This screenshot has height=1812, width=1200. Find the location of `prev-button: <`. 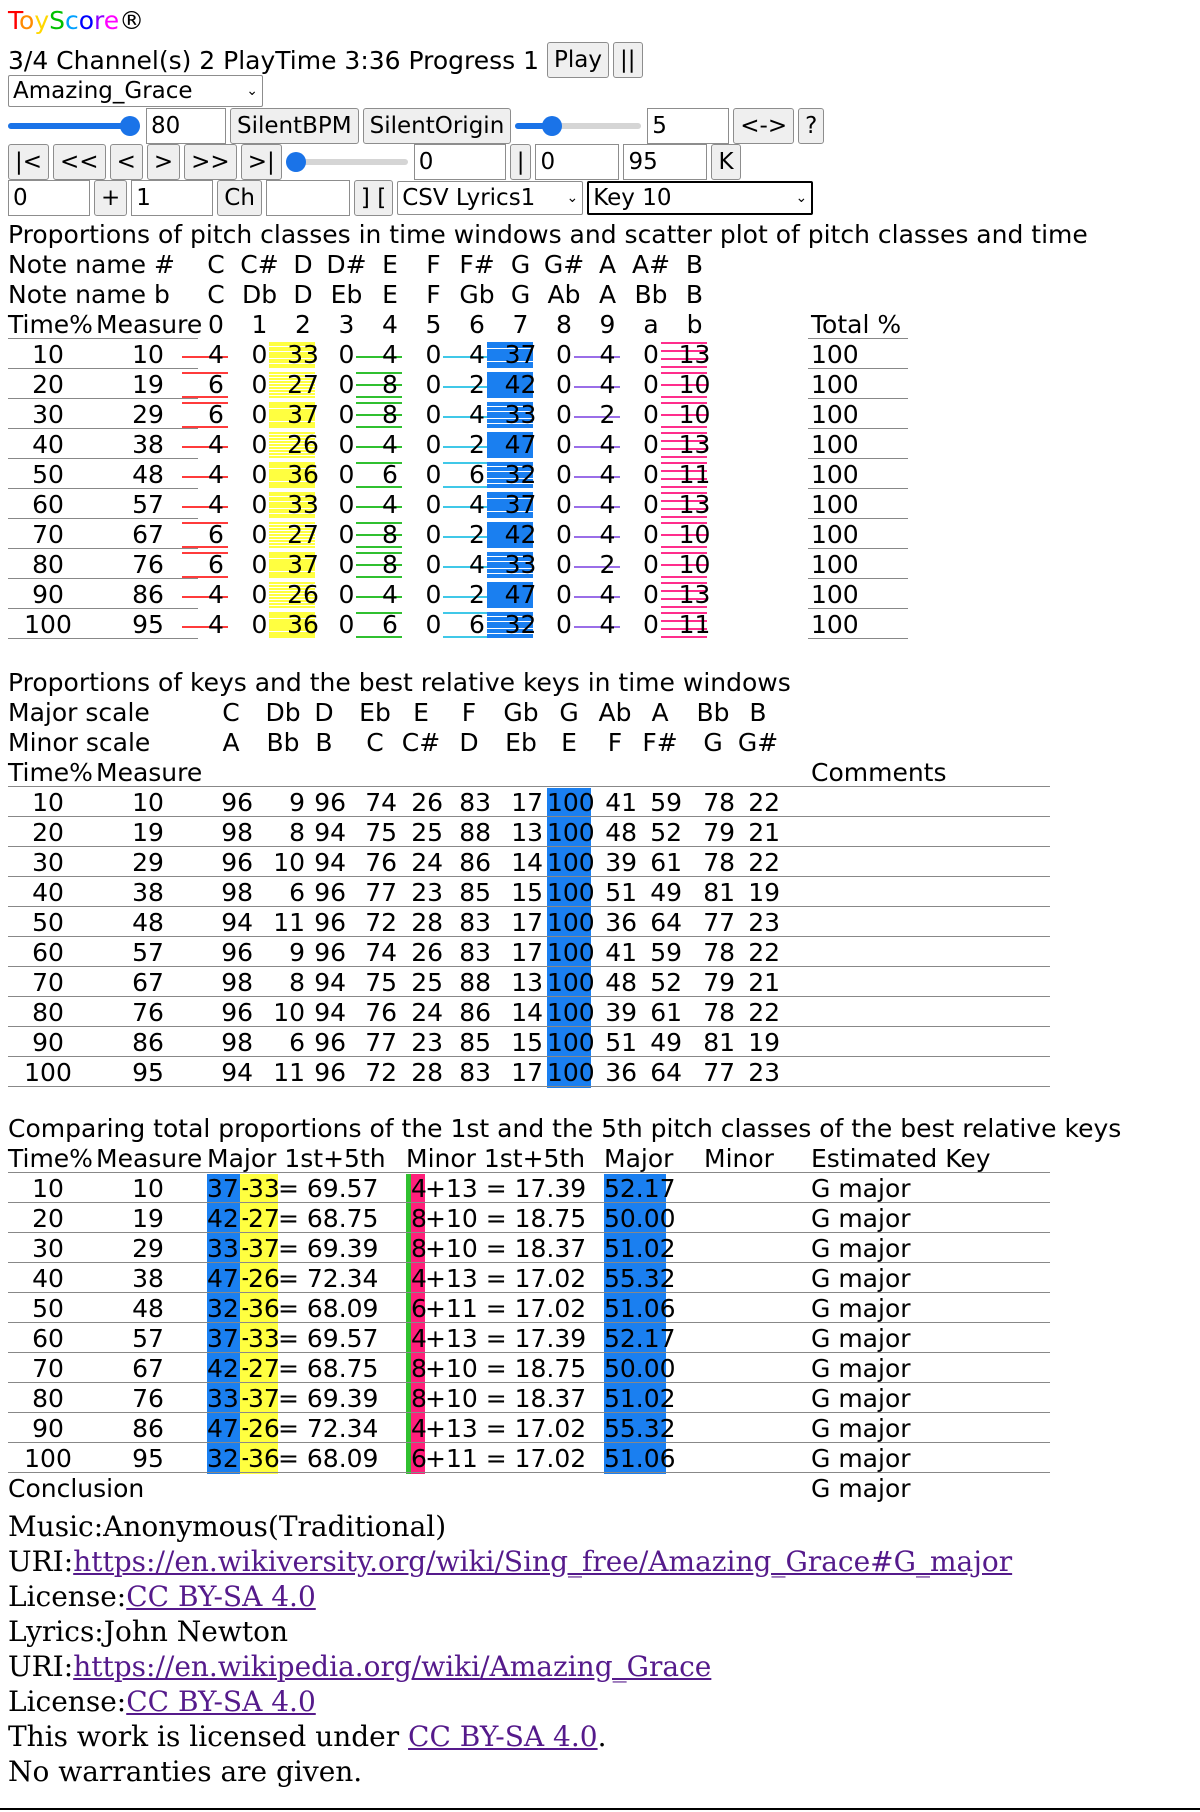

prev-button: < is located at coordinates (126, 162).